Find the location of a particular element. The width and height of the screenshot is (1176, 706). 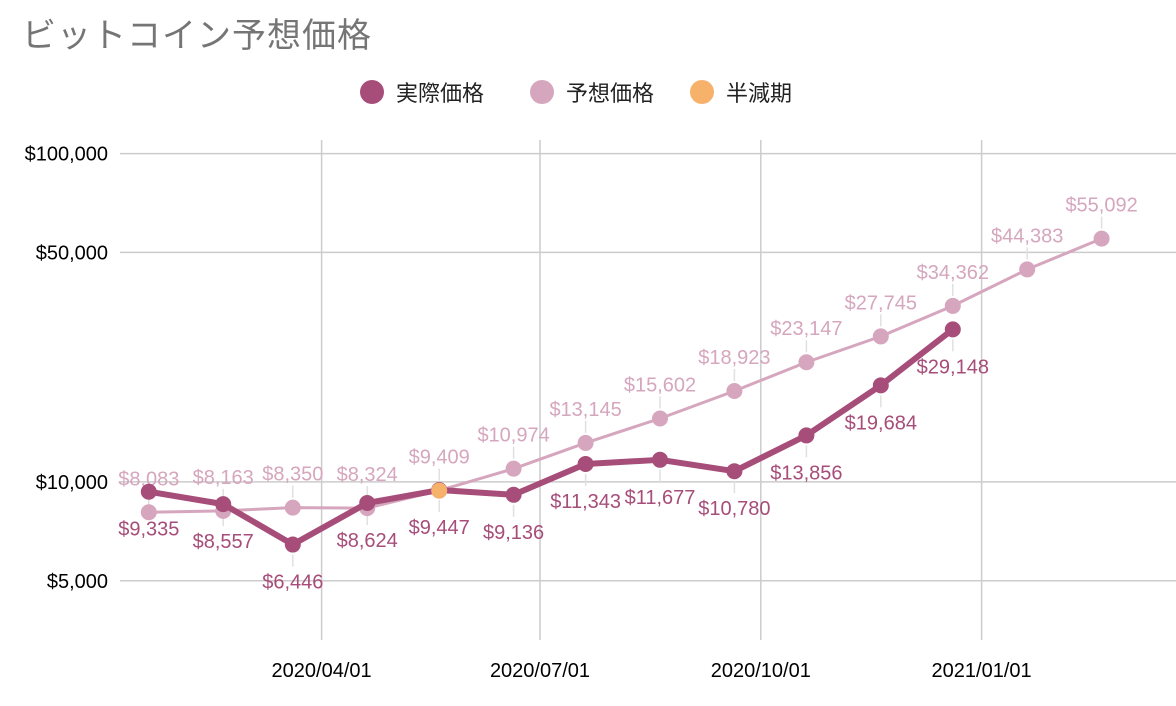

actual-data-label: $9,335 is located at coordinates (148, 530).